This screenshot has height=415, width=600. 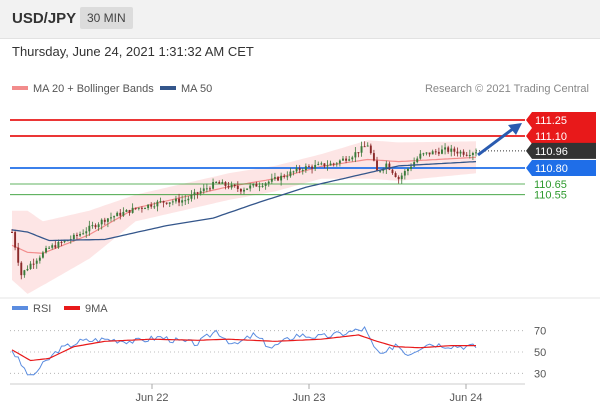 I want to click on level-tag-text: 110.80, so click(x=551, y=169).